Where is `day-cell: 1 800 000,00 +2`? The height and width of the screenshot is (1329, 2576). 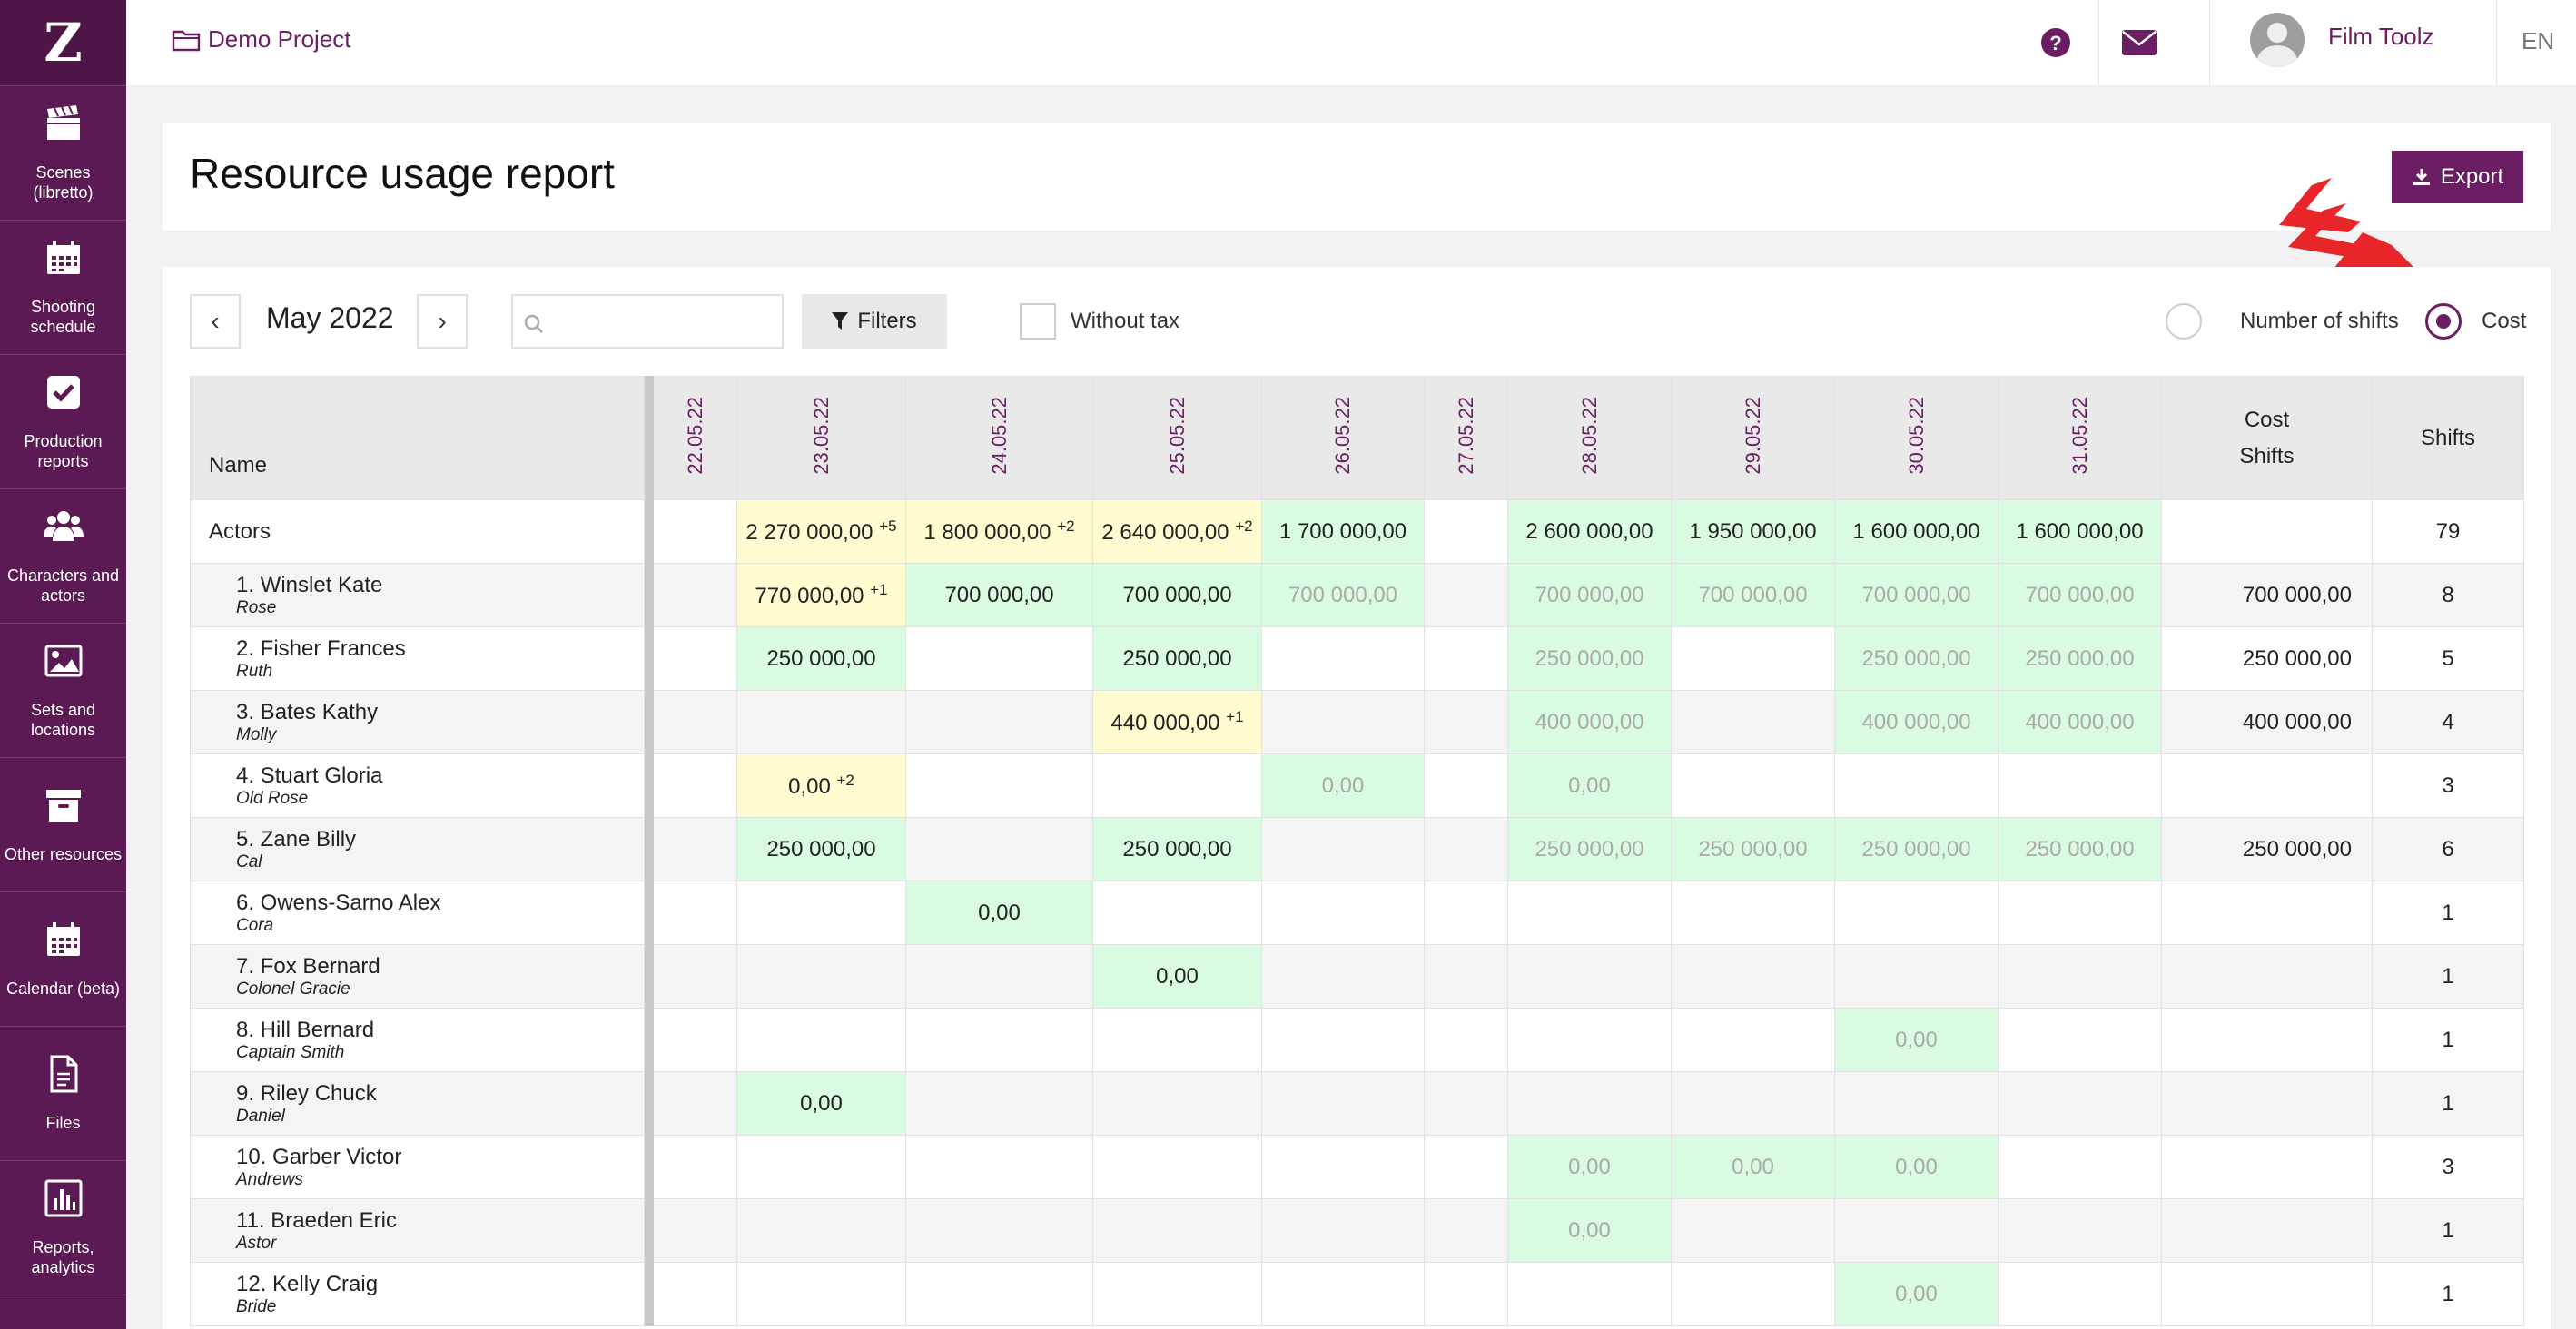 day-cell: 1 800 000,00 +2 is located at coordinates (999, 531).